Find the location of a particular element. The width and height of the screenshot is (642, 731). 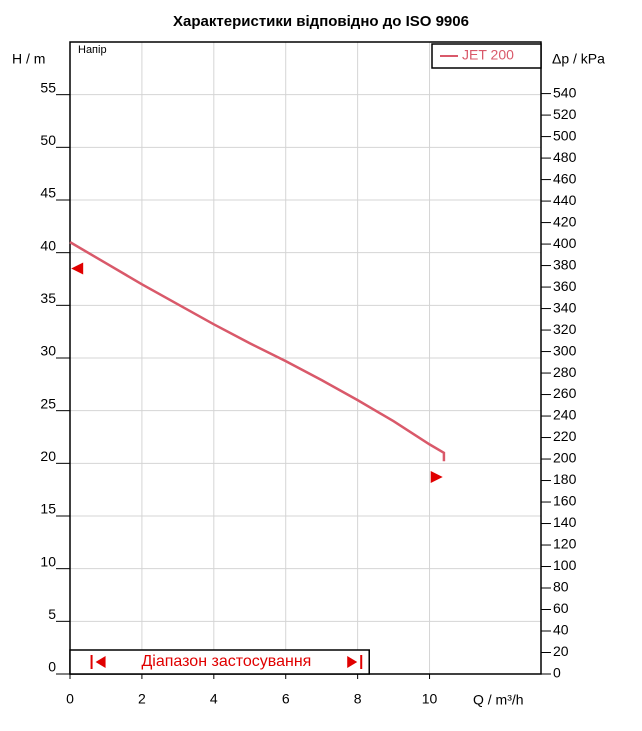

y2-tick-label: 360 is located at coordinates (565, 286).